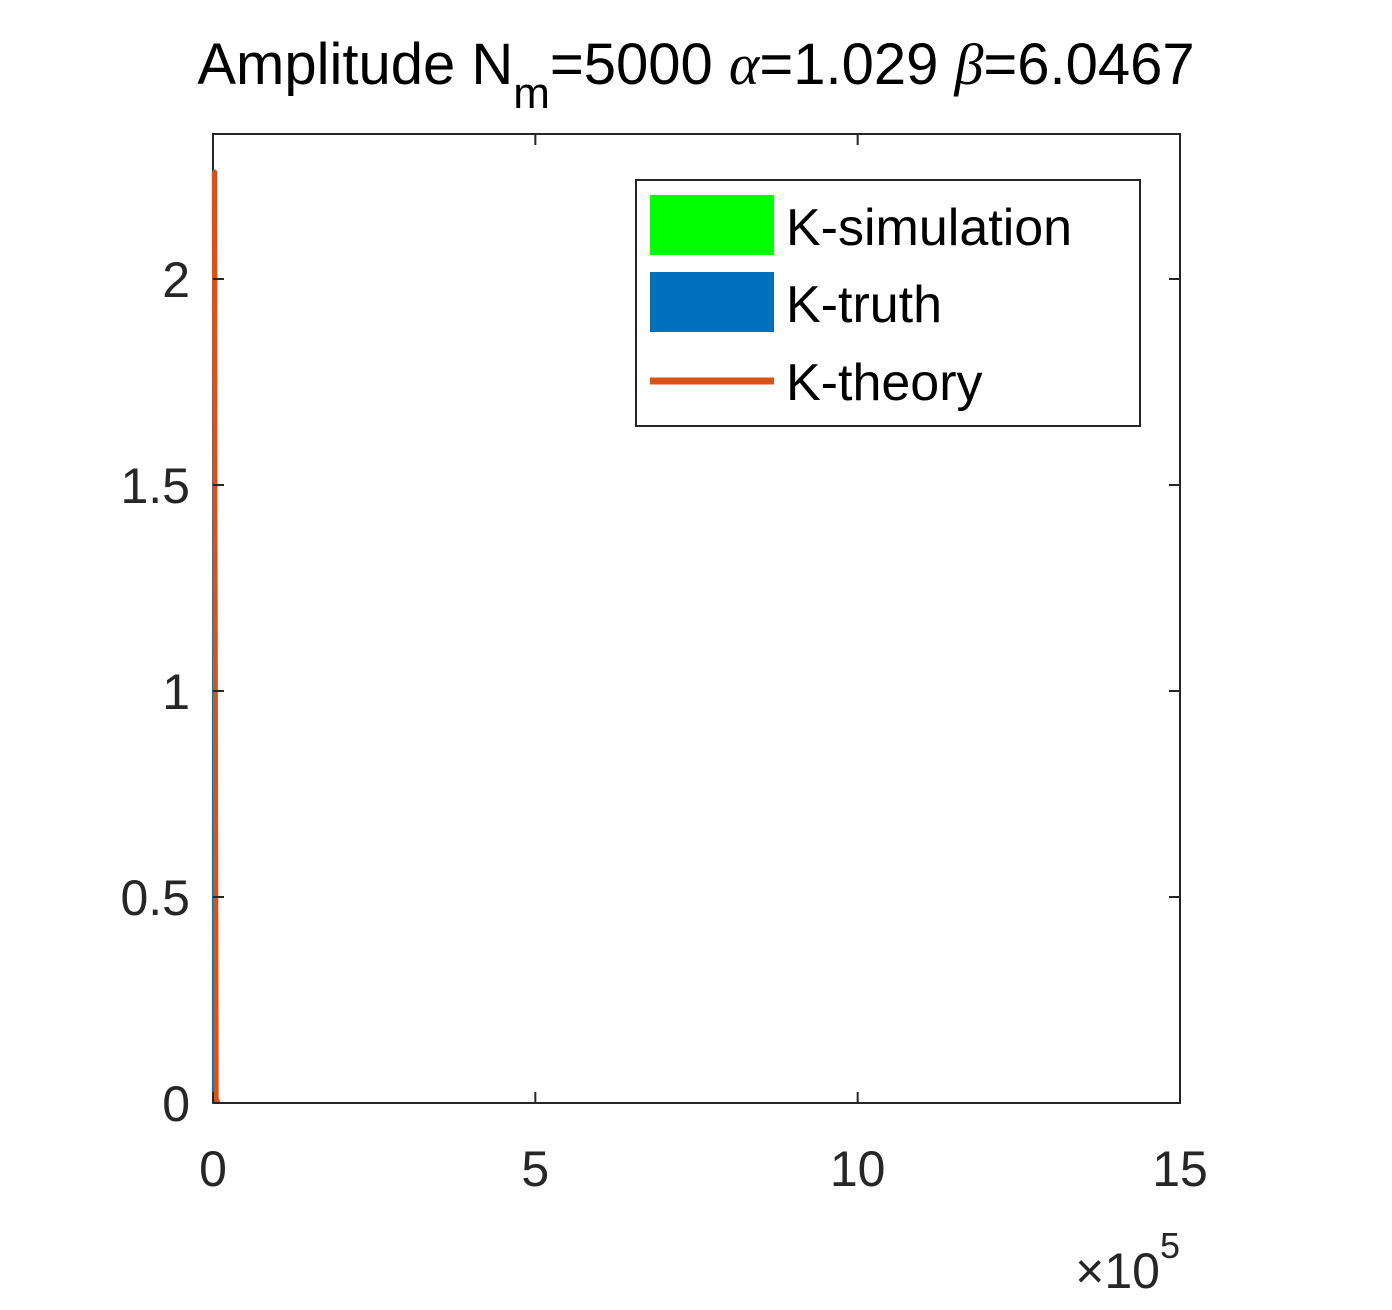 Image resolution: width=1392 pixels, height=1310 pixels. I want to click on title-beta-symbol: β, so click(969, 64).